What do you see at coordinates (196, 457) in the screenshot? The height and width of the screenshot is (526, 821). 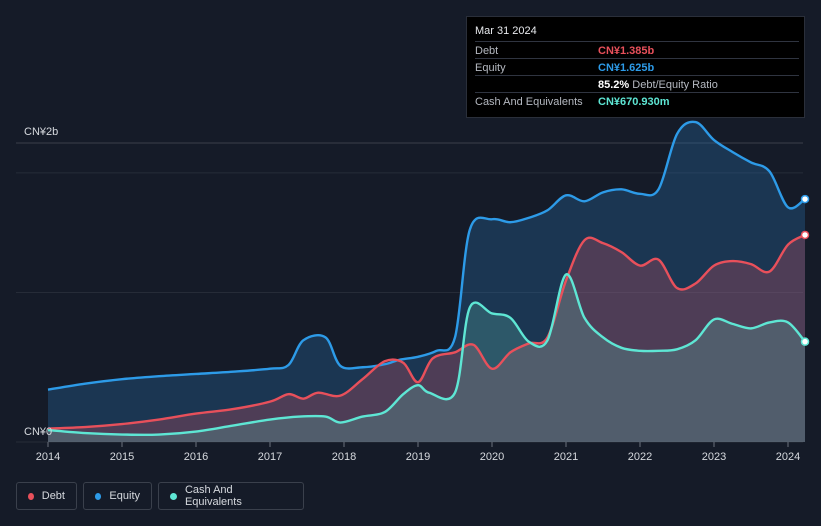 I see `x-tick-label: 2016` at bounding box center [196, 457].